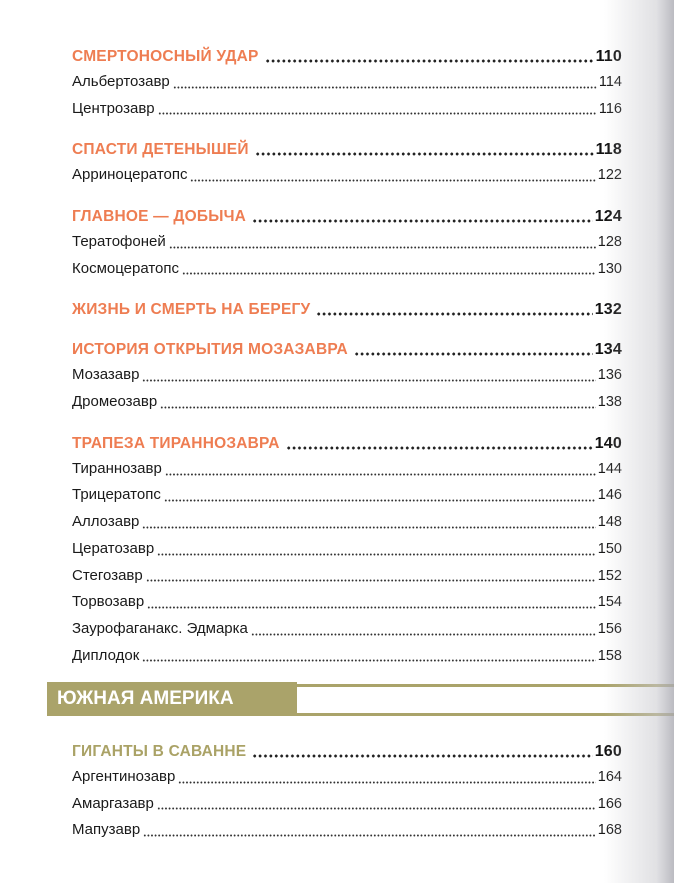  Describe the element at coordinates (608, 443) in the screenshot. I see `section-page: 140` at that location.